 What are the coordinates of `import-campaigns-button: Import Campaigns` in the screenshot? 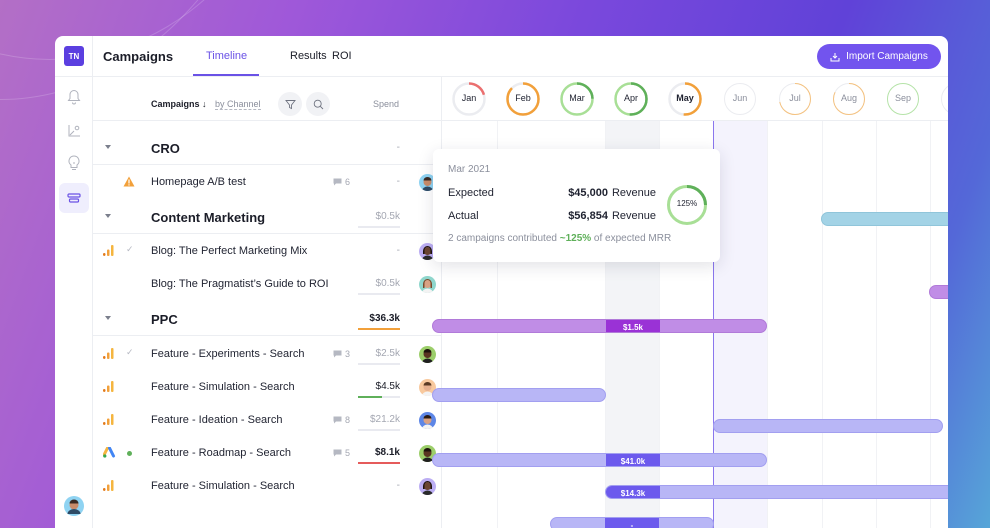 It's located at (879, 56).